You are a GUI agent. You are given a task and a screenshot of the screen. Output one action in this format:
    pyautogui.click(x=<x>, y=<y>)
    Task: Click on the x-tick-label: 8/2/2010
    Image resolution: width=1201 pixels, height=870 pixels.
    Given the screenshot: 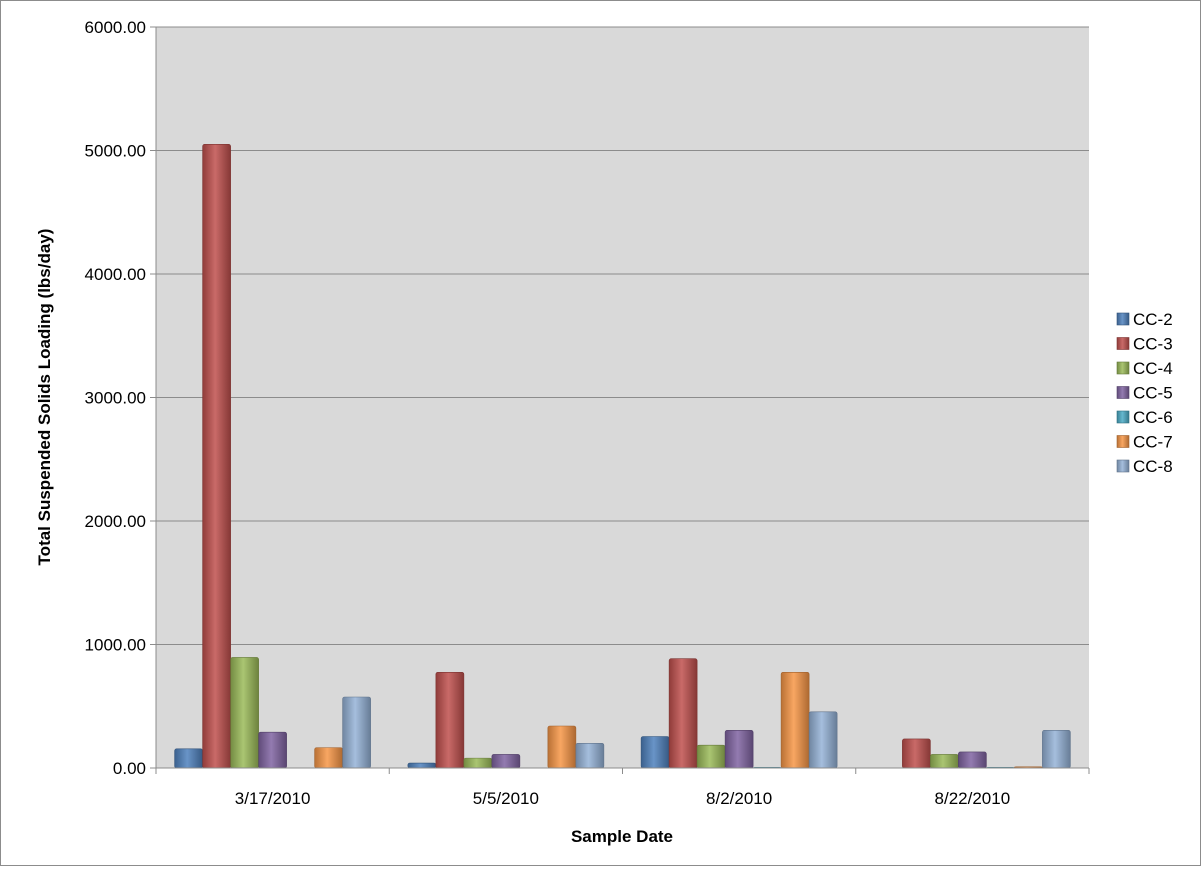 What is the action you would take?
    pyautogui.click(x=739, y=798)
    